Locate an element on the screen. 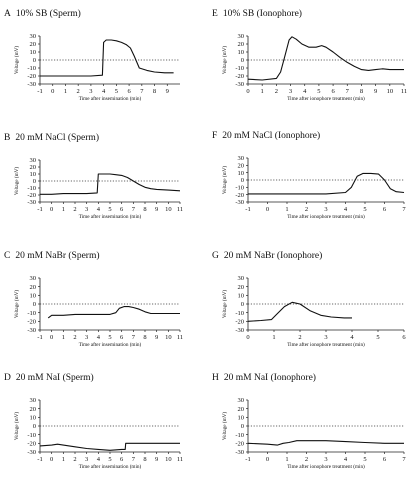 This screenshot has height=500, width=412. panel-title: C 20 mM NaBr (Sperm) is located at coordinates (52, 255).